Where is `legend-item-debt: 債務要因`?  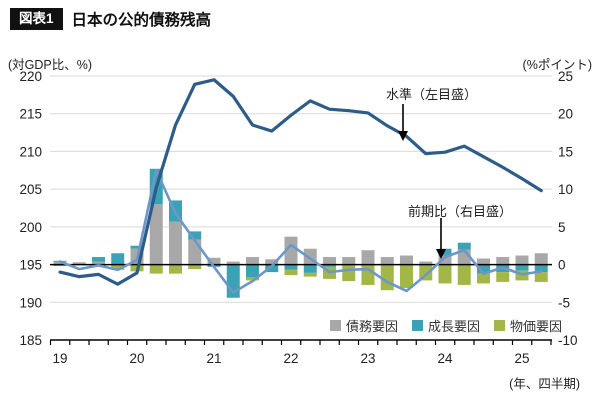 legend-item-debt: 債務要因 is located at coordinates (363, 325).